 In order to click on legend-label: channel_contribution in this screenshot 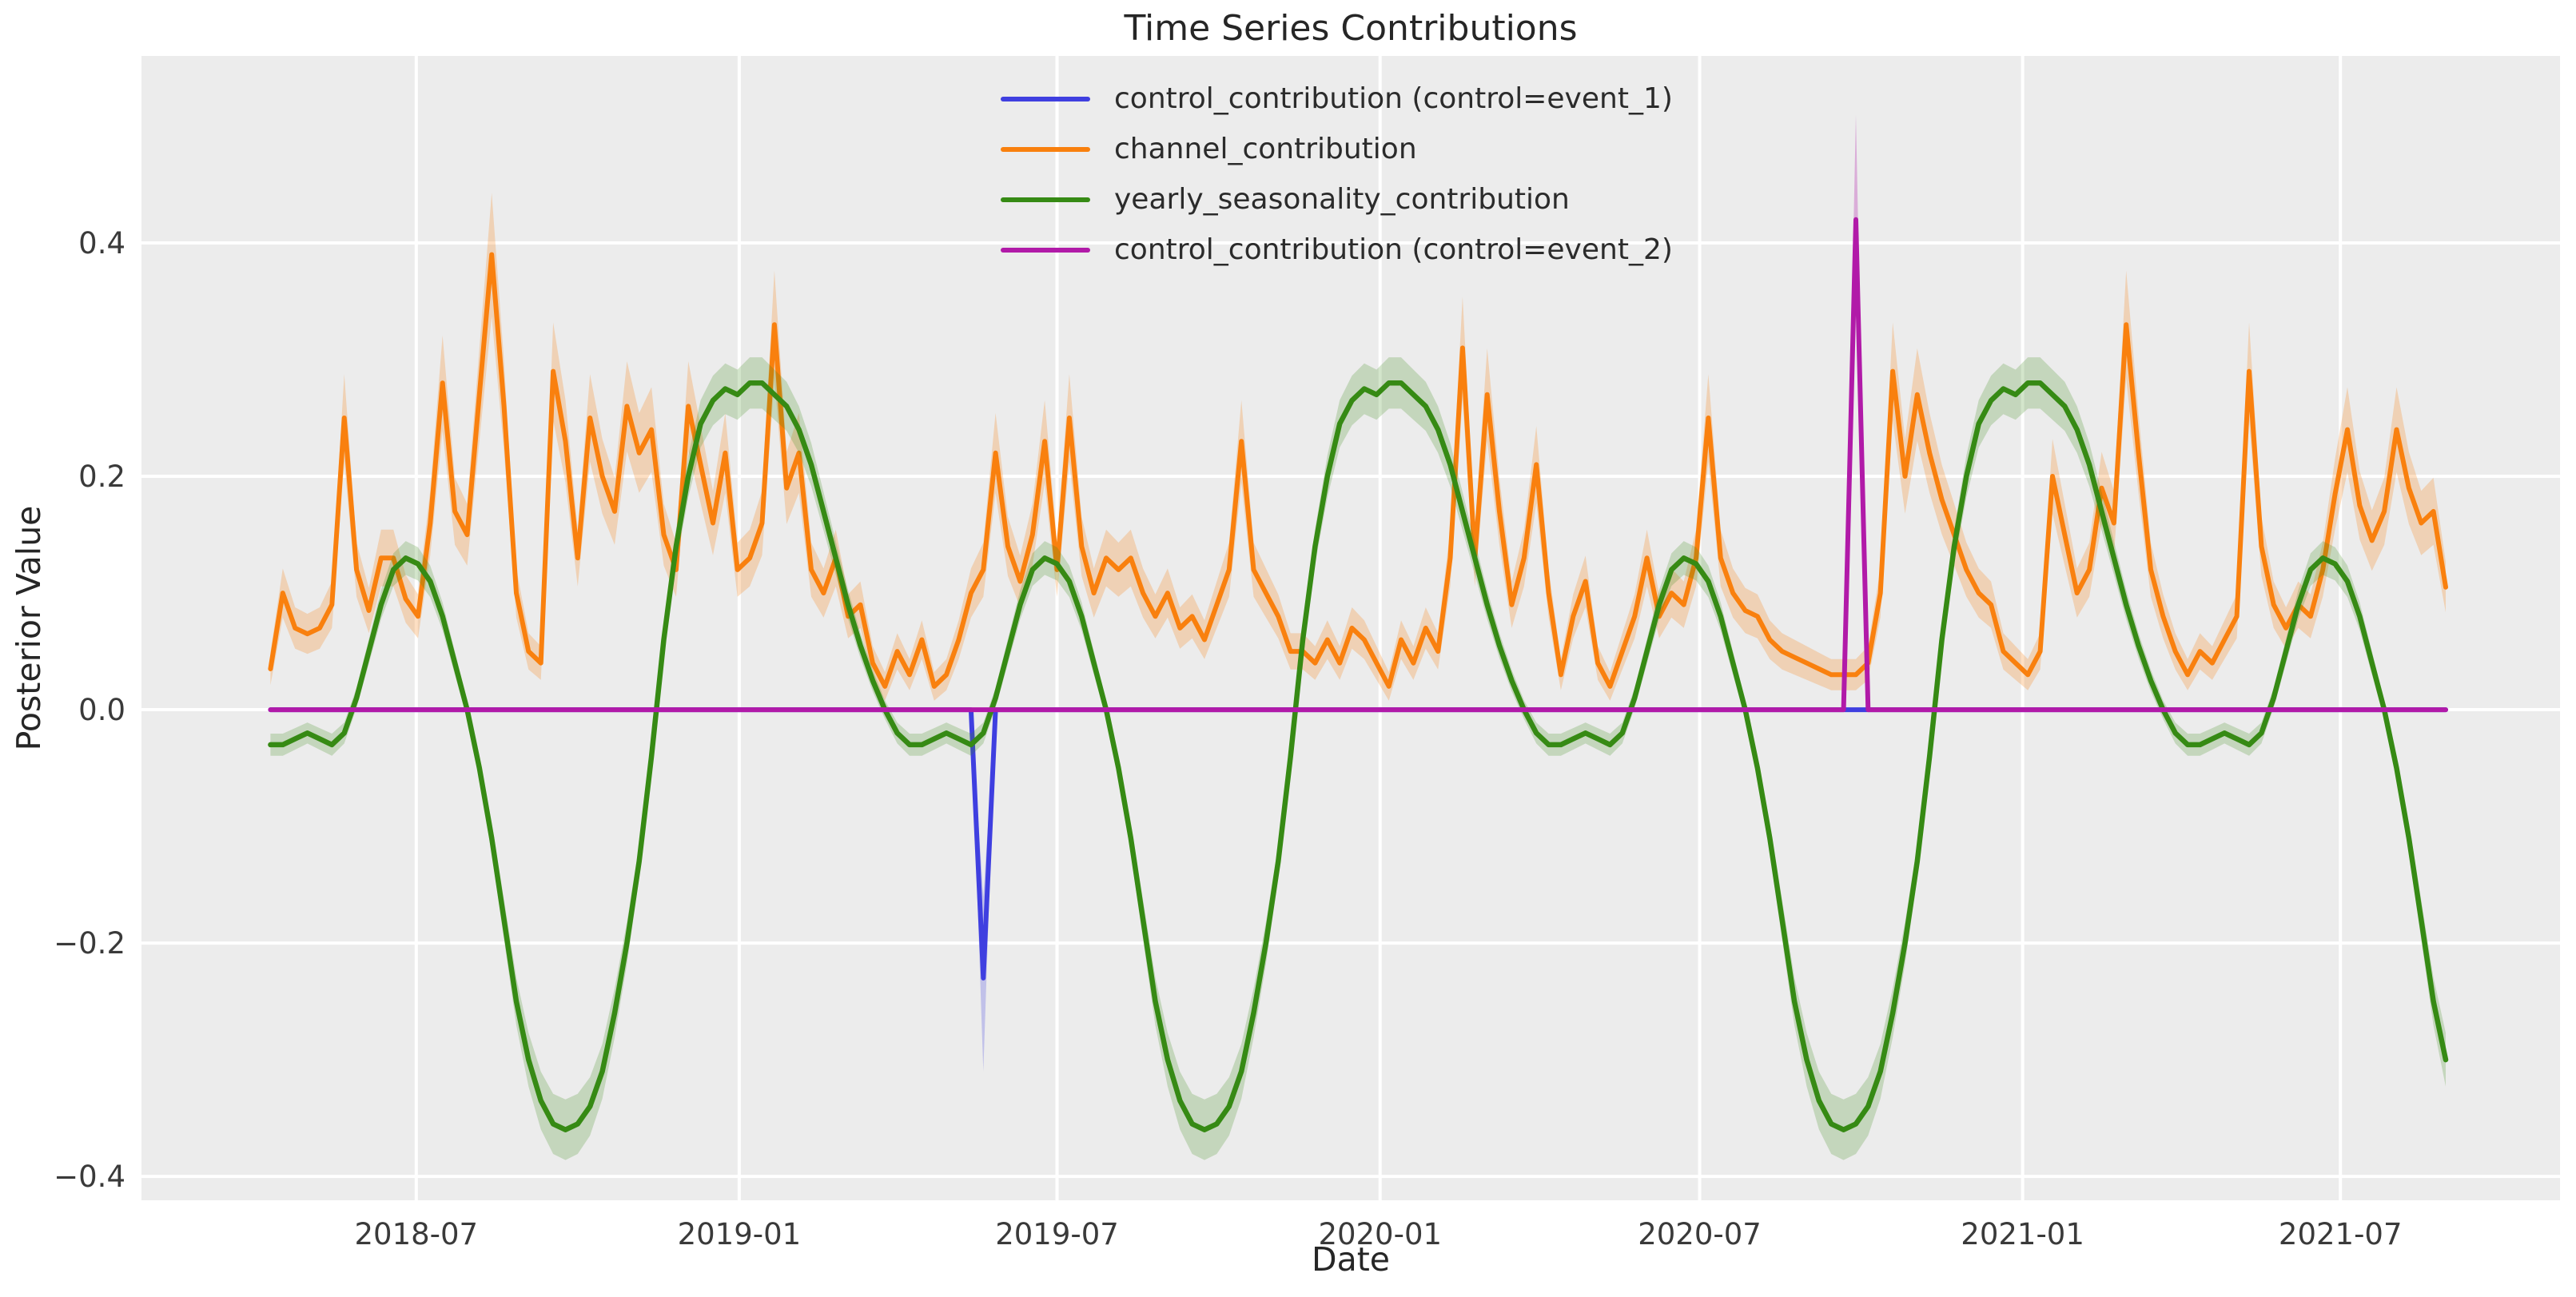, I will do `click(1265, 149)`.